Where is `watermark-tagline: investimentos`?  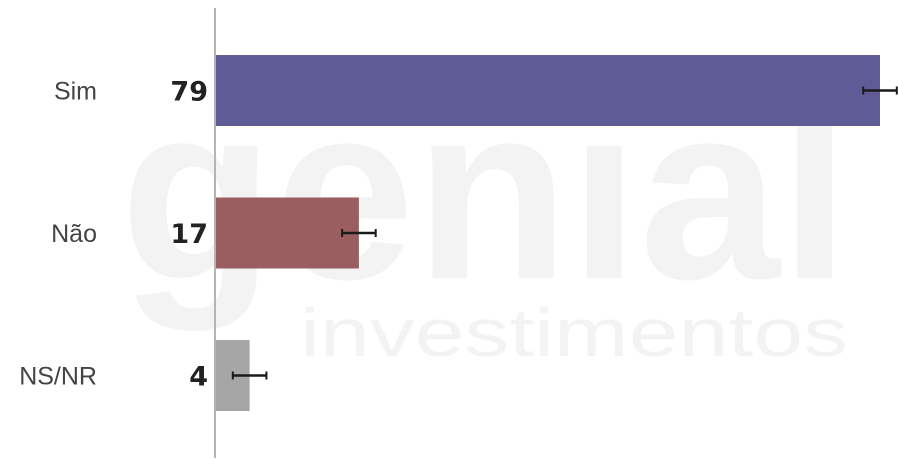
watermark-tagline: investimentos is located at coordinates (574, 333).